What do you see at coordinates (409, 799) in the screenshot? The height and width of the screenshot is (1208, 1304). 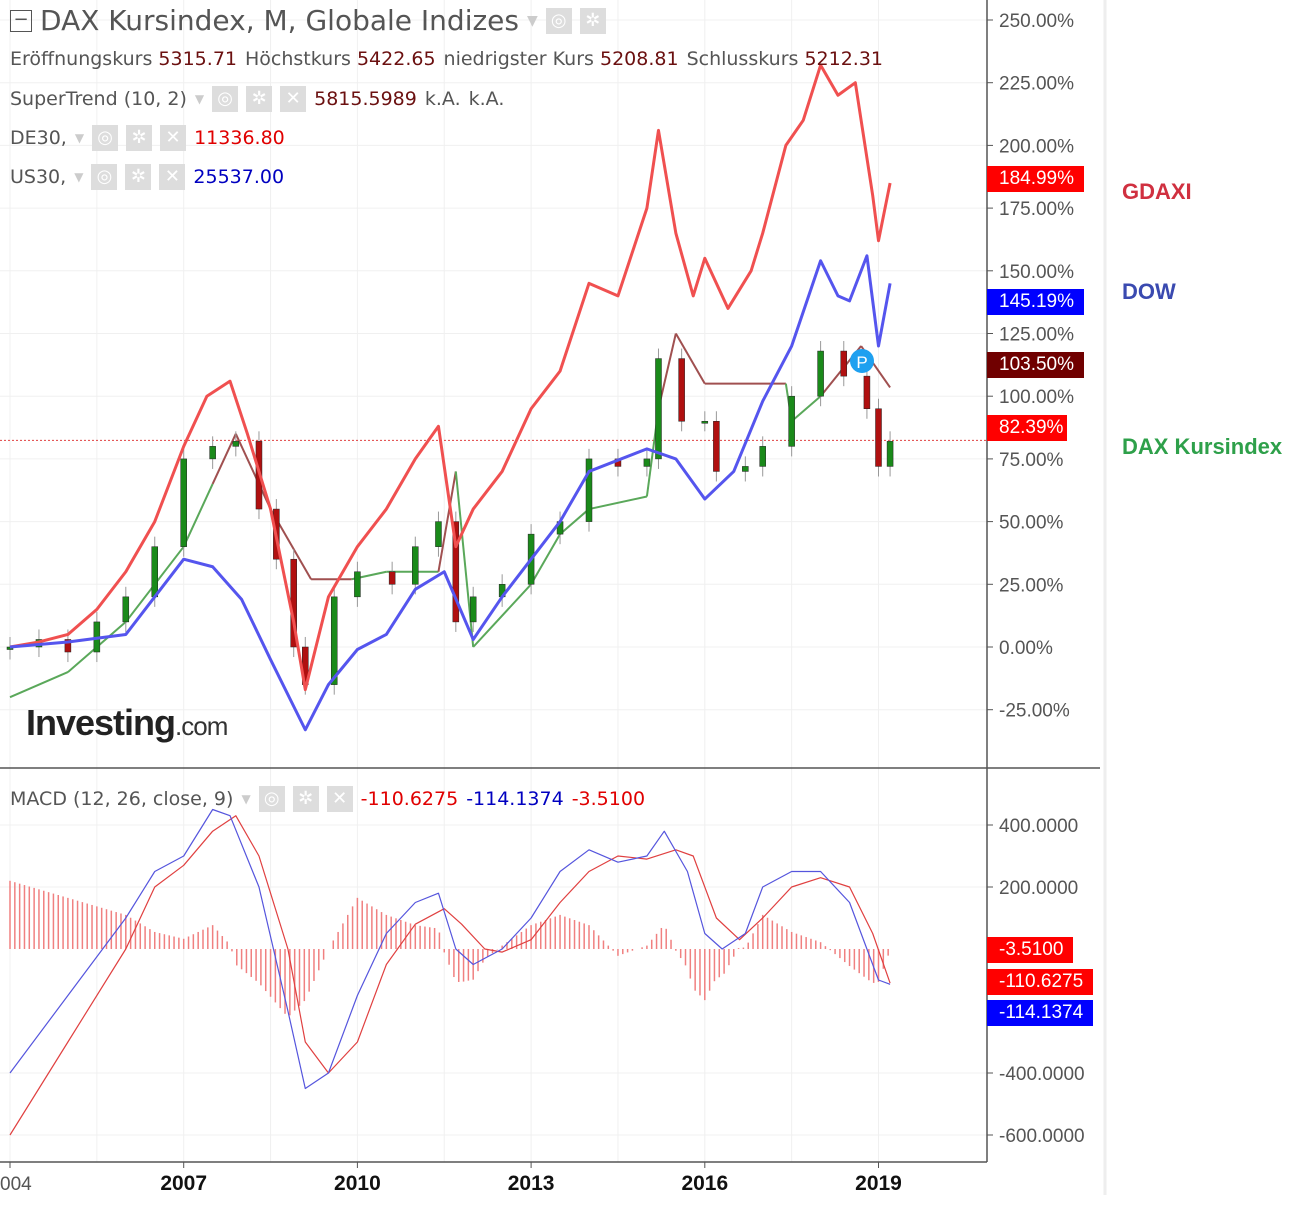 I see `macd-value-1: -110.6275` at bounding box center [409, 799].